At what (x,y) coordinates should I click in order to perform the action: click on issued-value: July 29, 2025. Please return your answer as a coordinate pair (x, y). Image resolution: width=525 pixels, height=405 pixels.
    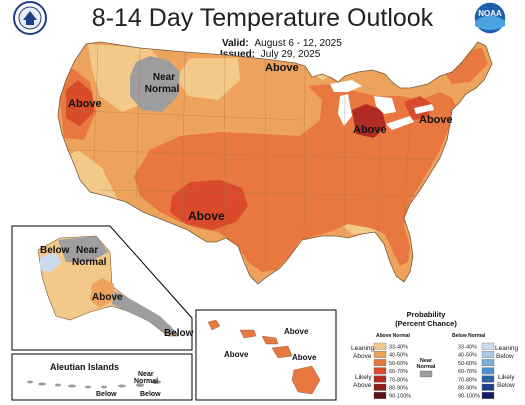
    Looking at the image, I should click on (290, 54).